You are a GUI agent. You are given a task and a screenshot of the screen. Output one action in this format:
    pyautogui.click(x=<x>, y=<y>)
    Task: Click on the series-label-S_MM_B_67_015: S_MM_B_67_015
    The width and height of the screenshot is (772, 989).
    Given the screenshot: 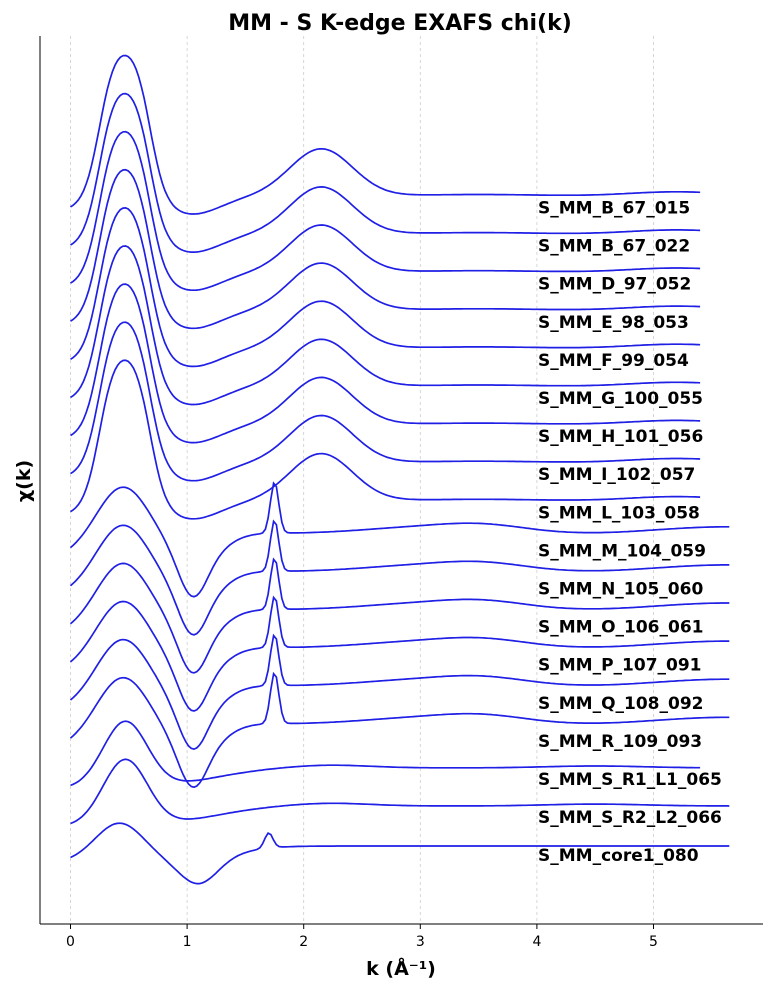 What is the action you would take?
    pyautogui.click(x=614, y=209)
    